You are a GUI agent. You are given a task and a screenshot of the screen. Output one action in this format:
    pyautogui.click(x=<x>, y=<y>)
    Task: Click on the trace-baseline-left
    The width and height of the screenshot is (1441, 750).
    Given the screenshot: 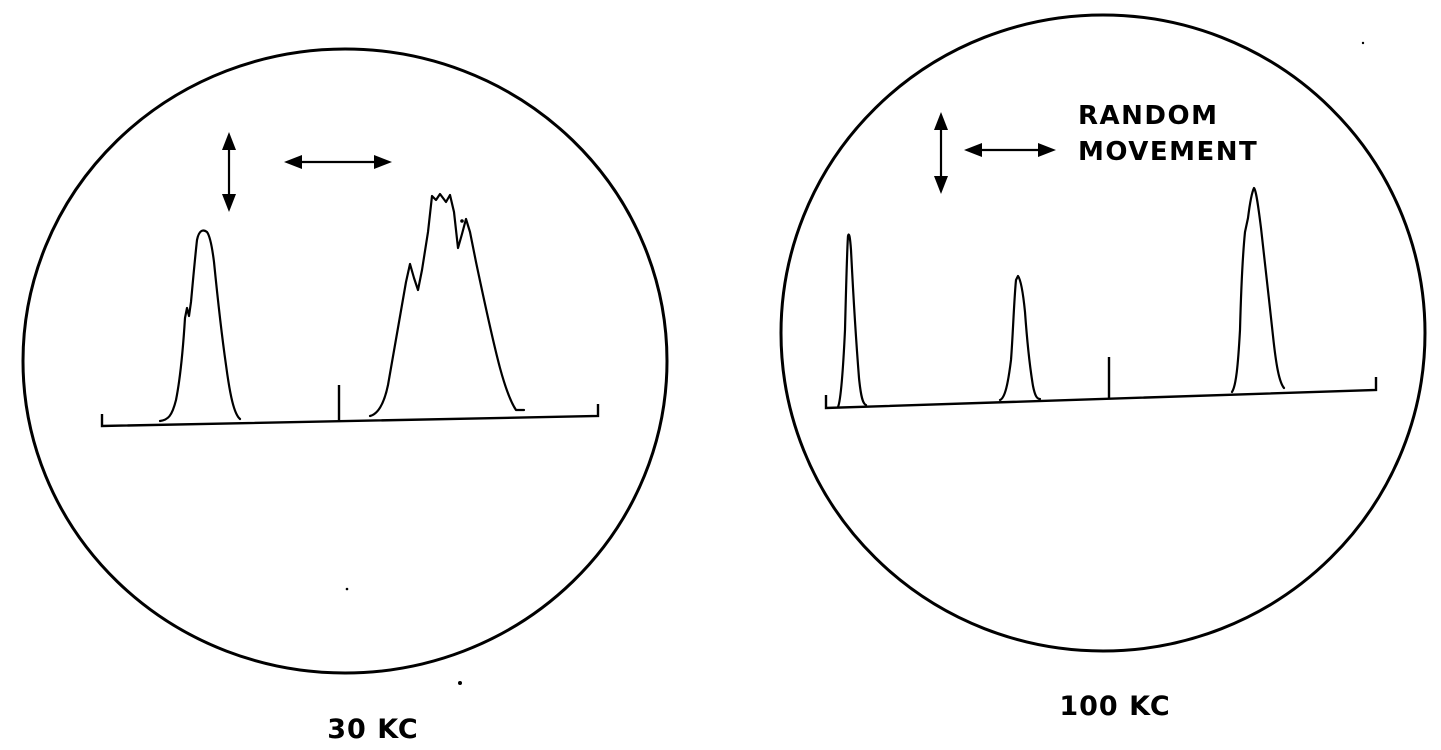 What is the action you would take?
    pyautogui.click(x=350, y=416)
    